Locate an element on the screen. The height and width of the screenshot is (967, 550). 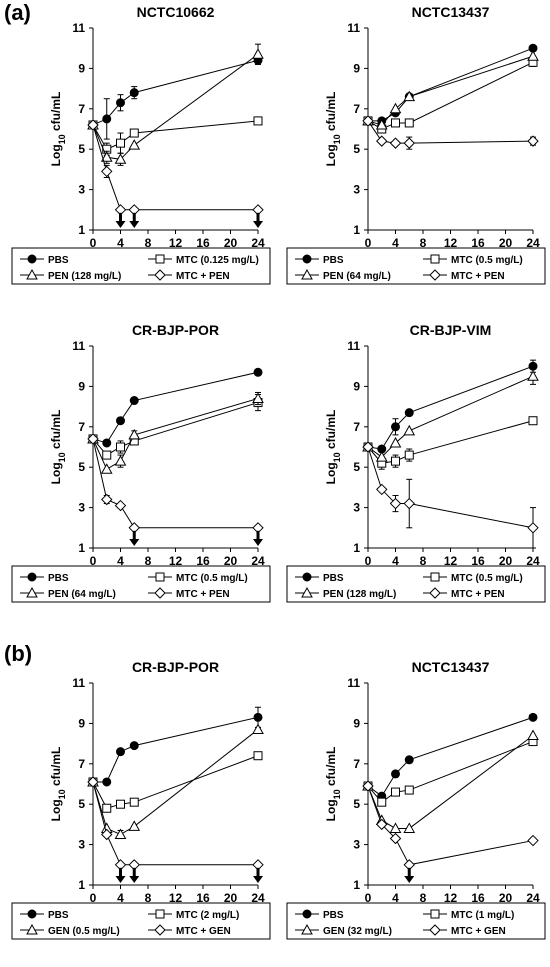
series-line-pbs is located at coordinates (450, 756).